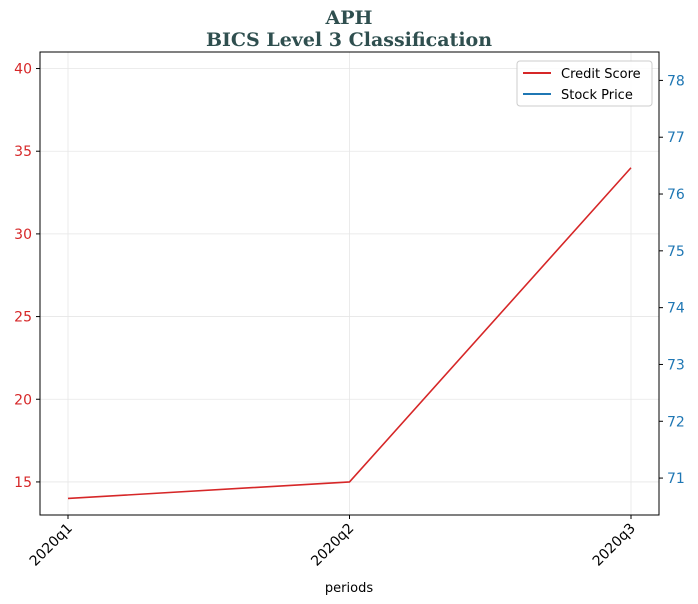 This screenshot has width=698, height=604. What do you see at coordinates (614, 545) in the screenshot?
I see `x-tick-label: 2020q3` at bounding box center [614, 545].